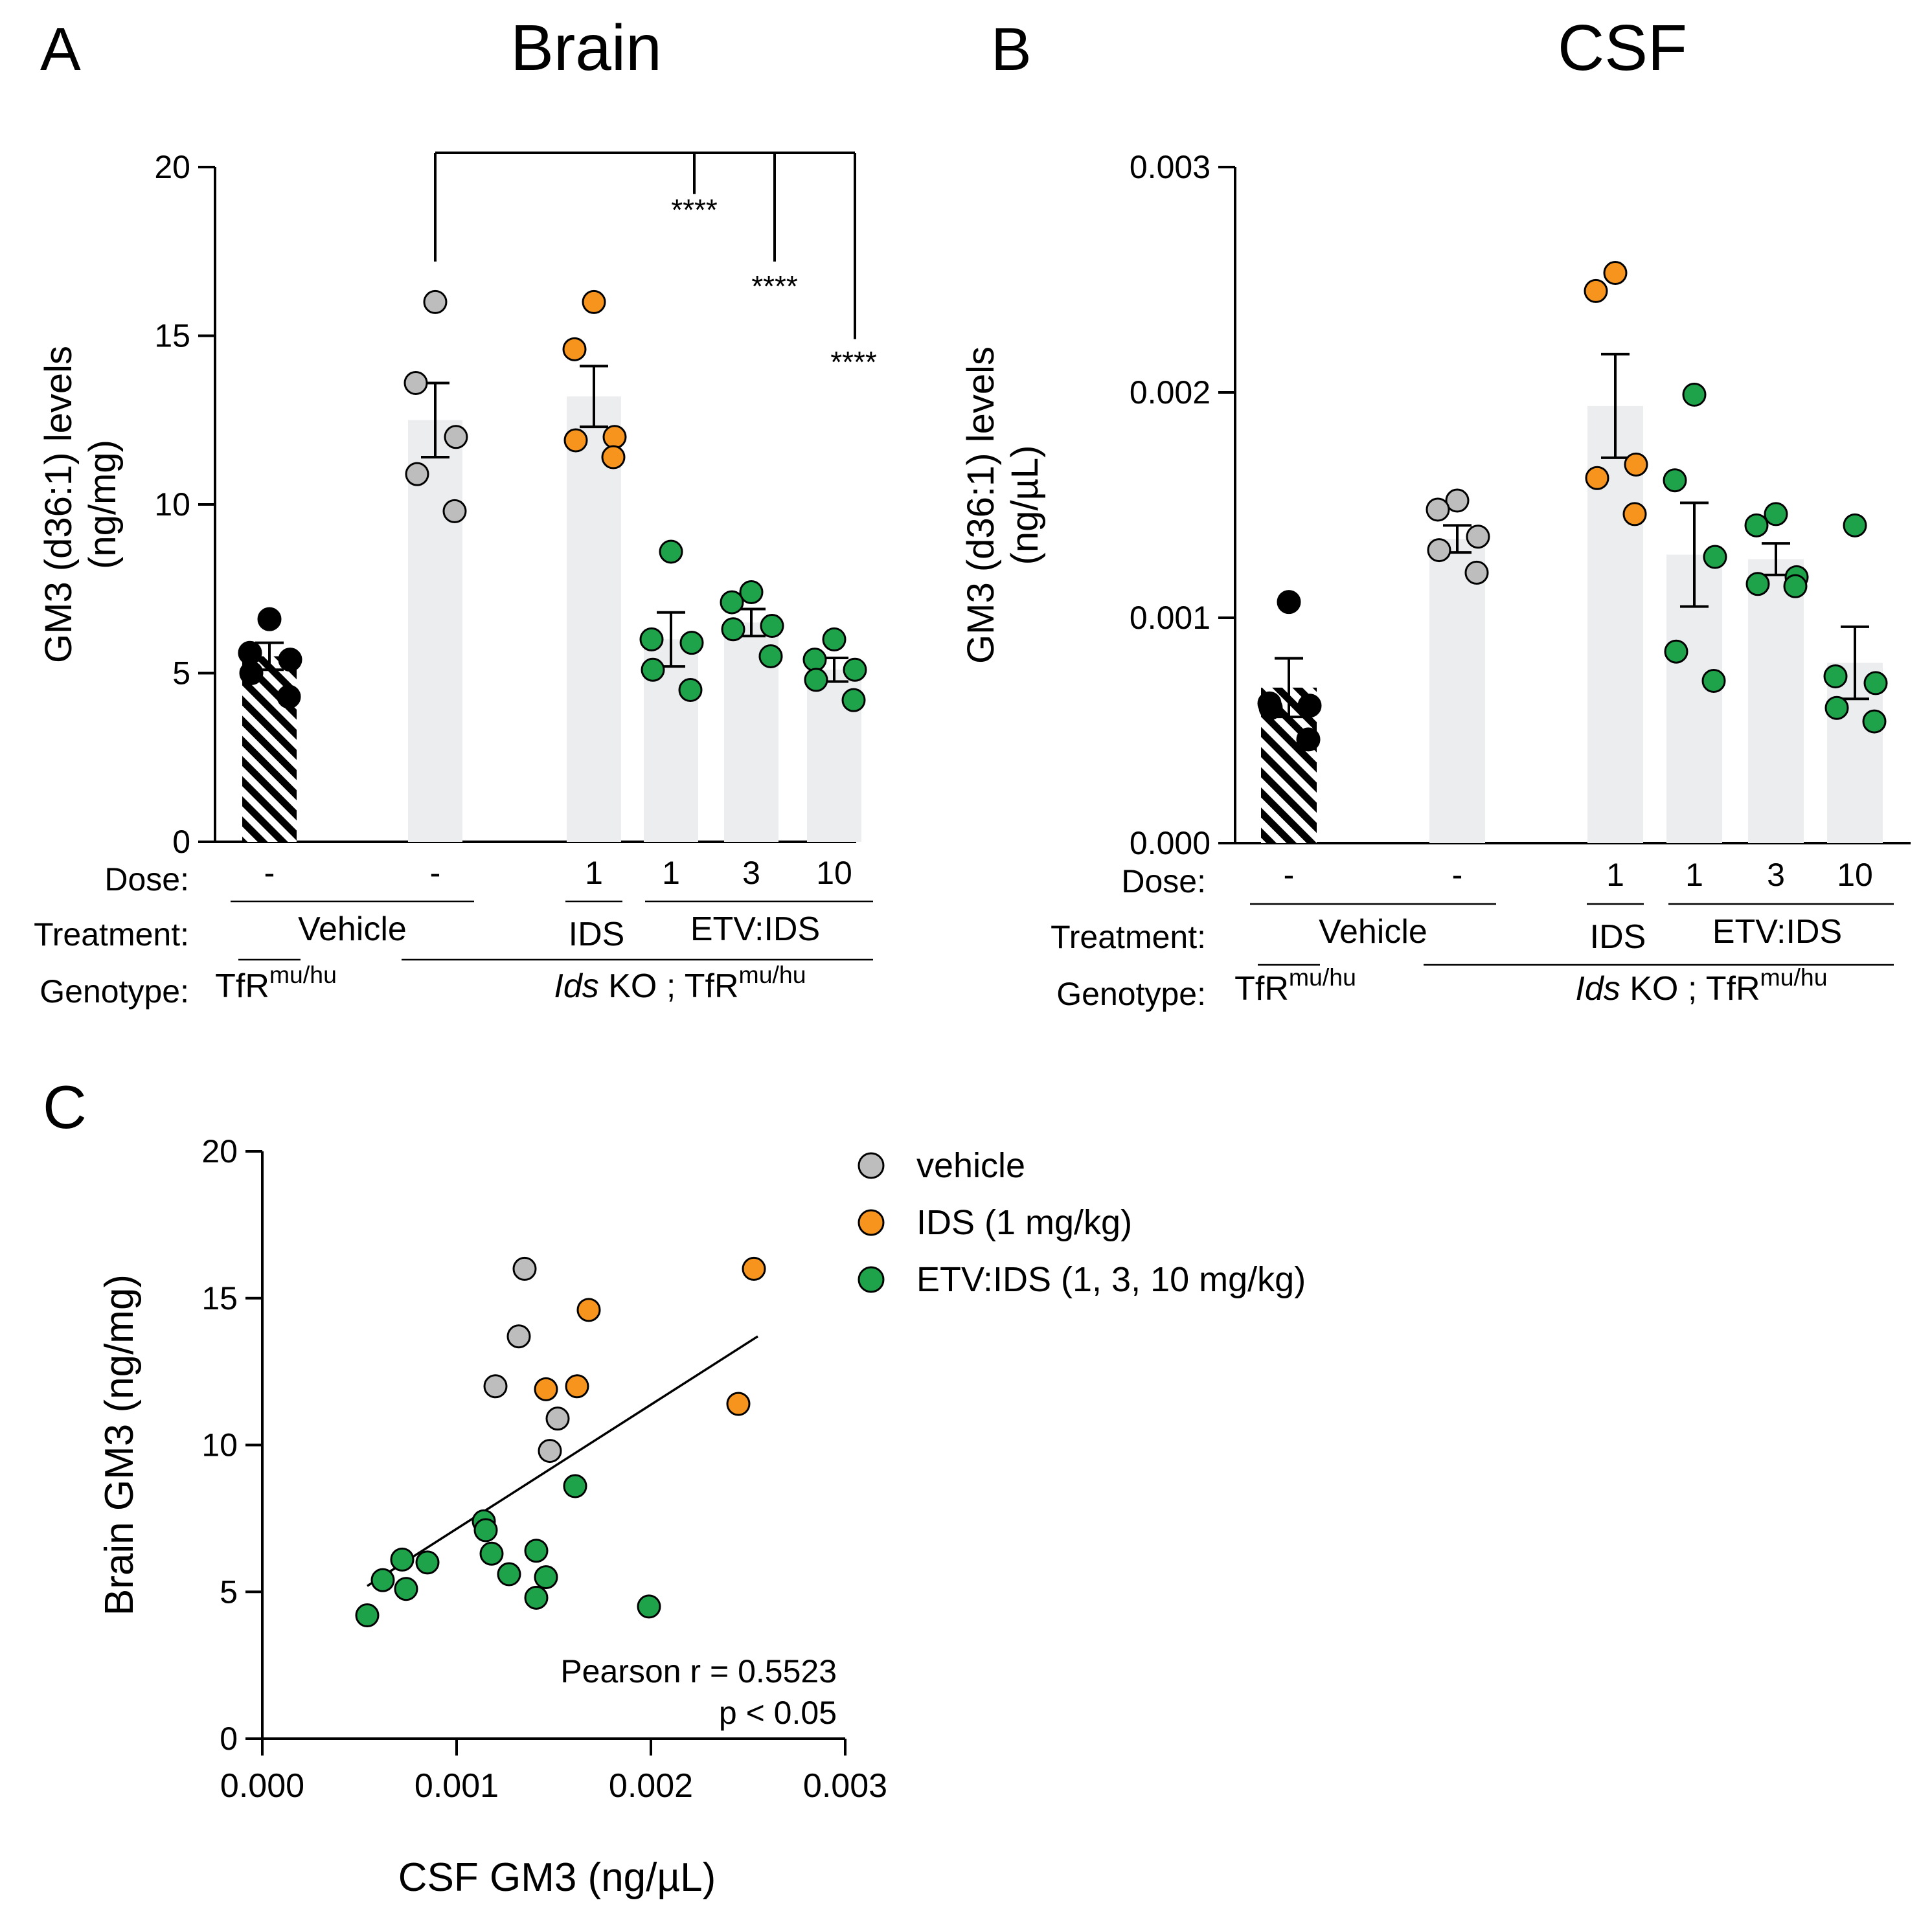 This screenshot has width=1932, height=1920. I want to click on y-tick-label: 15, so click(220, 1298).